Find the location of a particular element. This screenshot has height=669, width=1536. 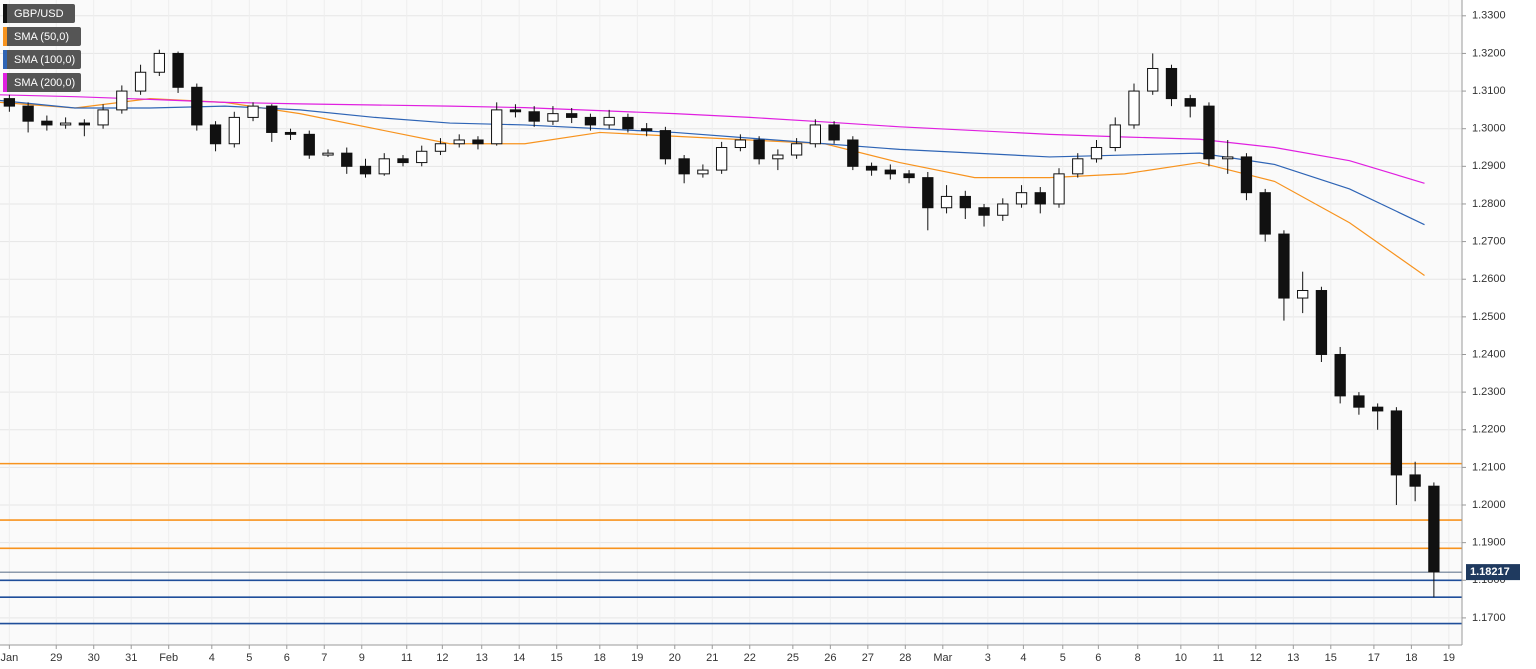

y-tick-label: 1.2100 is located at coordinates (1489, 467).